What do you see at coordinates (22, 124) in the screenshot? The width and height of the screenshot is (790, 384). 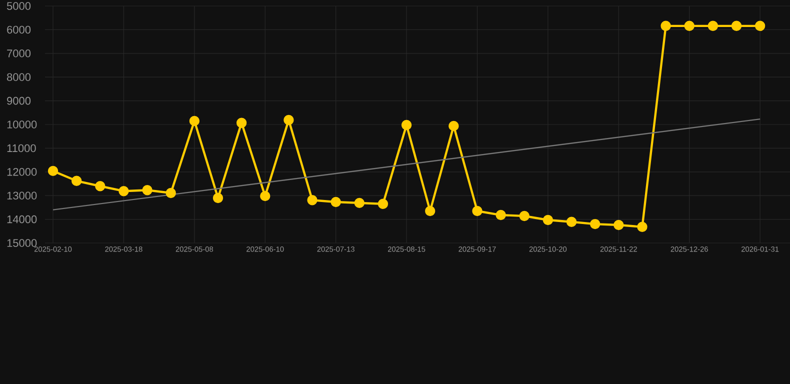 I see `y-tick-label: 10000` at bounding box center [22, 124].